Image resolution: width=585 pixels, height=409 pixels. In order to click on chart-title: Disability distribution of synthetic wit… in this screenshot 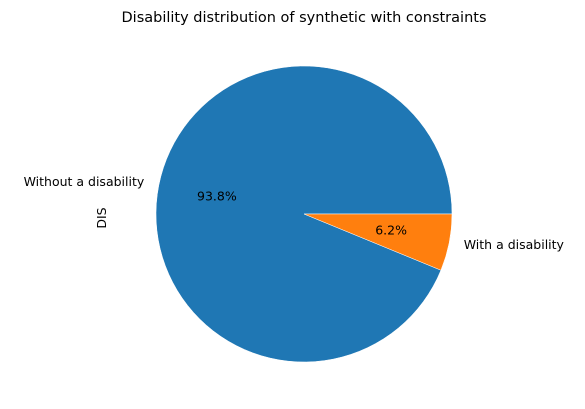, I will do `click(304, 18)`.